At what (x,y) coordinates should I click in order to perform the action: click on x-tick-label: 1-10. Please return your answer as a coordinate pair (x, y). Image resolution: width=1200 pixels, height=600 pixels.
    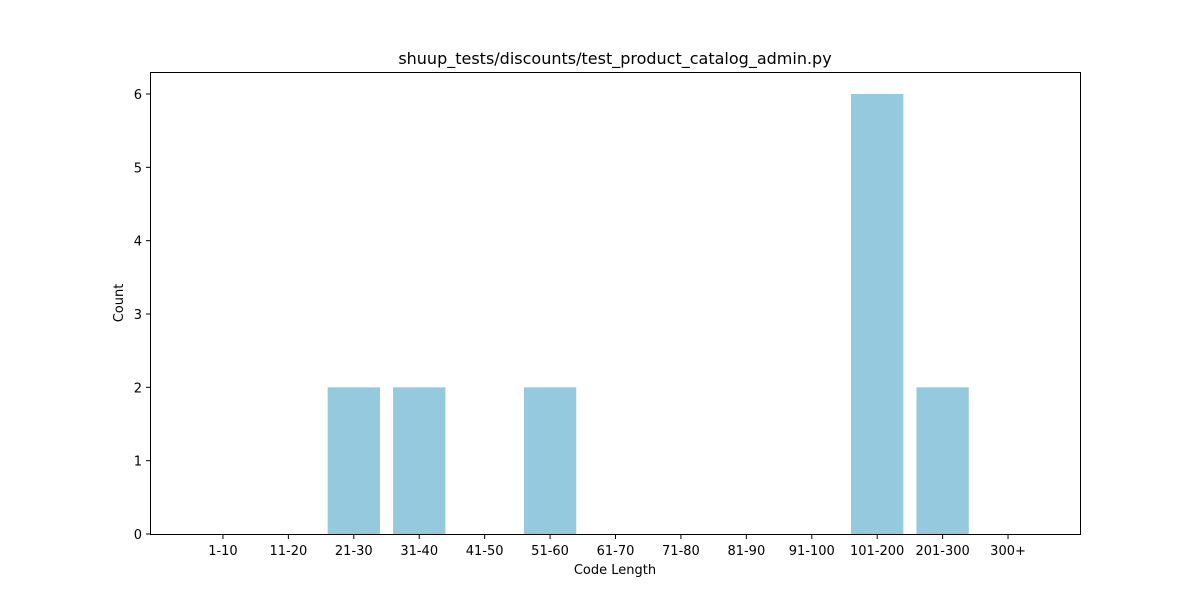
    Looking at the image, I should click on (223, 551).